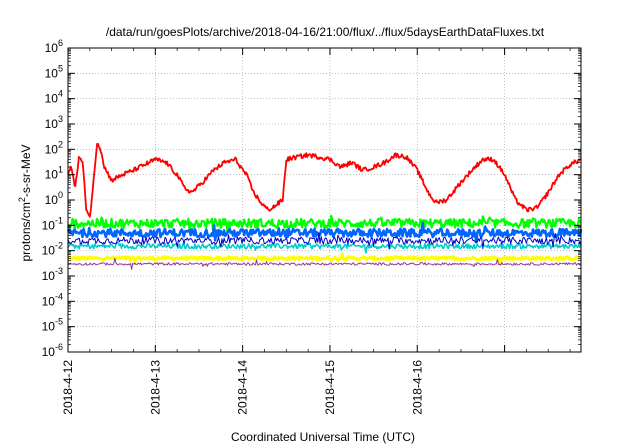 This screenshot has height=448, width=640. What do you see at coordinates (22, 199) in the screenshot?
I see `y-axis-label-sup: 2` at bounding box center [22, 199].